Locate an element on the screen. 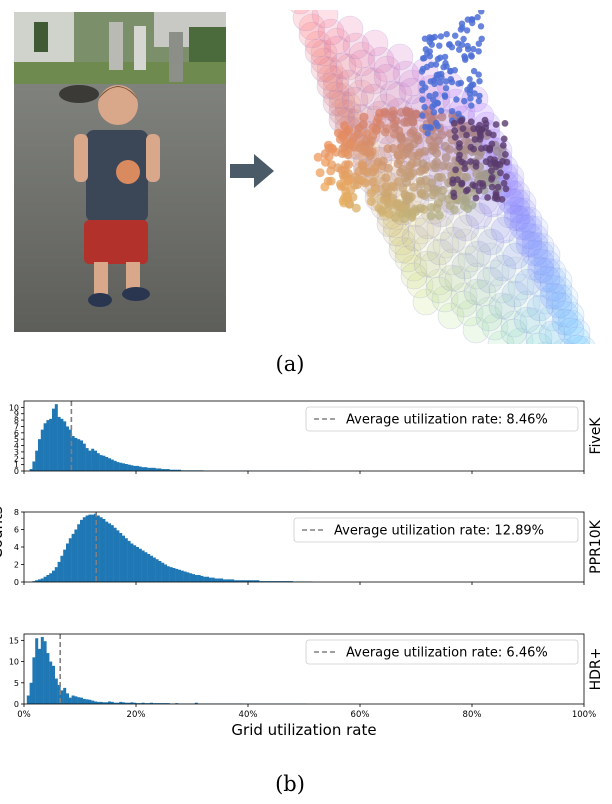 This screenshot has width=612, height=804. legend-ppr10k: Average utilization rate: 12.89% is located at coordinates (436, 530).